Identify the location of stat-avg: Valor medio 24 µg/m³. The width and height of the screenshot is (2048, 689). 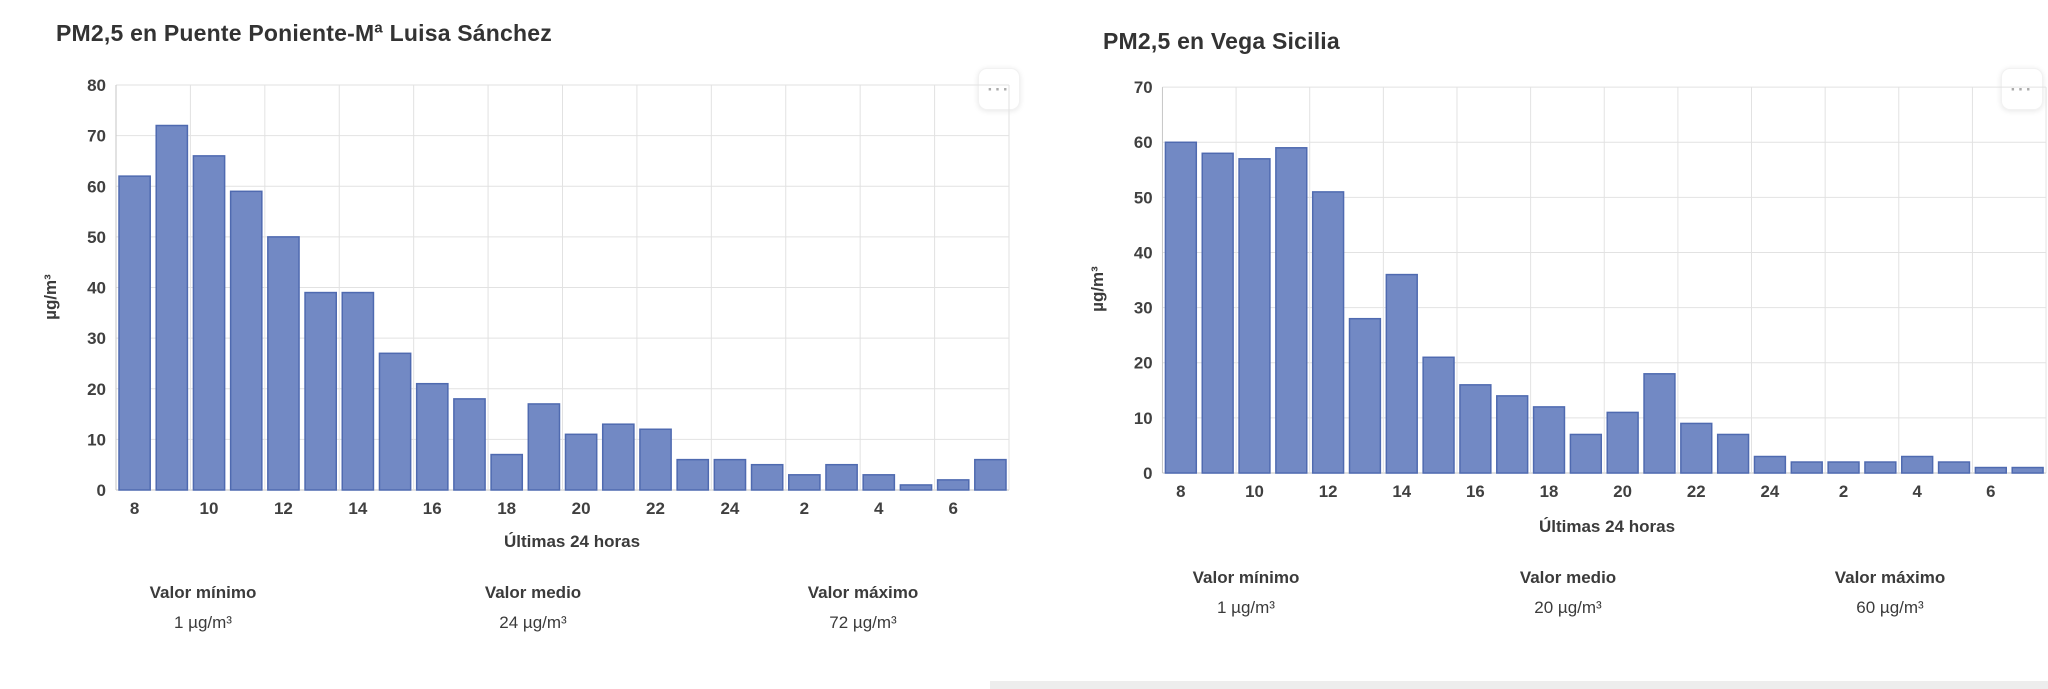
(533, 608).